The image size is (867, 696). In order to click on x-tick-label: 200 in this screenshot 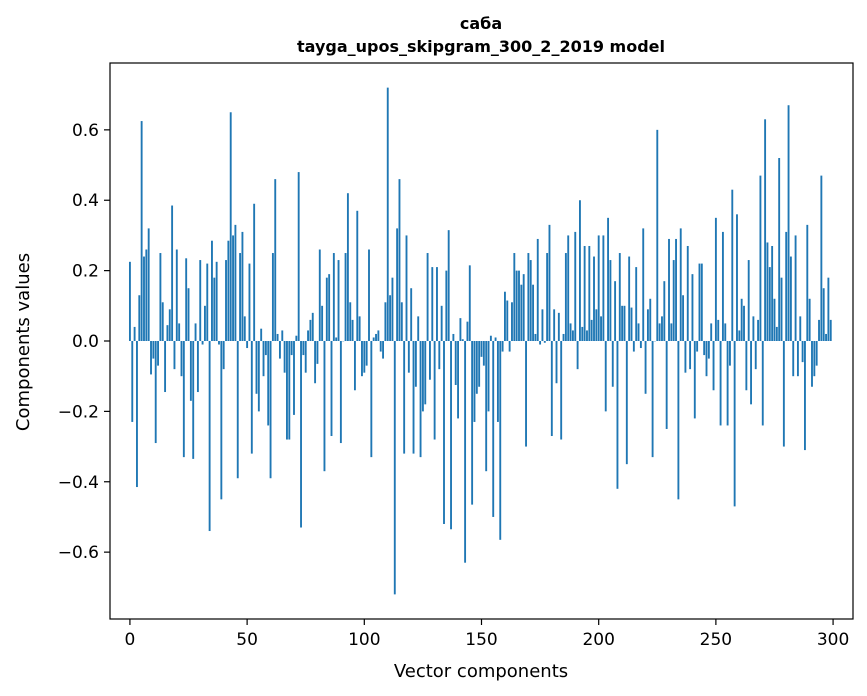, I will do `click(598, 640)`.